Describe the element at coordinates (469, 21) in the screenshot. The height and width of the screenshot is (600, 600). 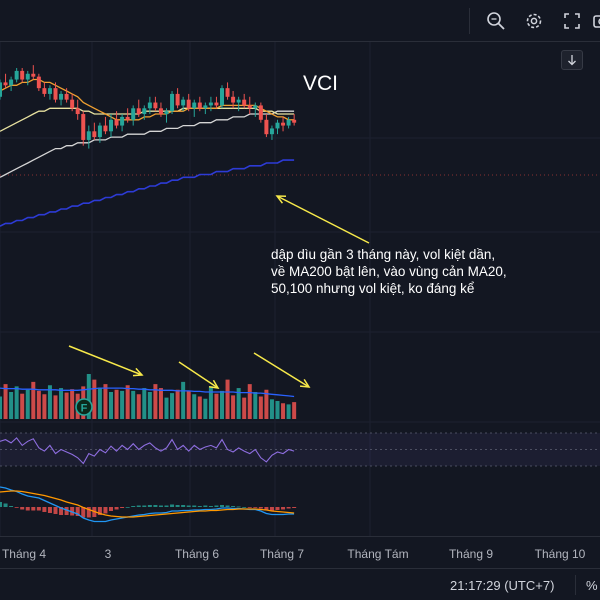
I see `toolbar-separator` at that location.